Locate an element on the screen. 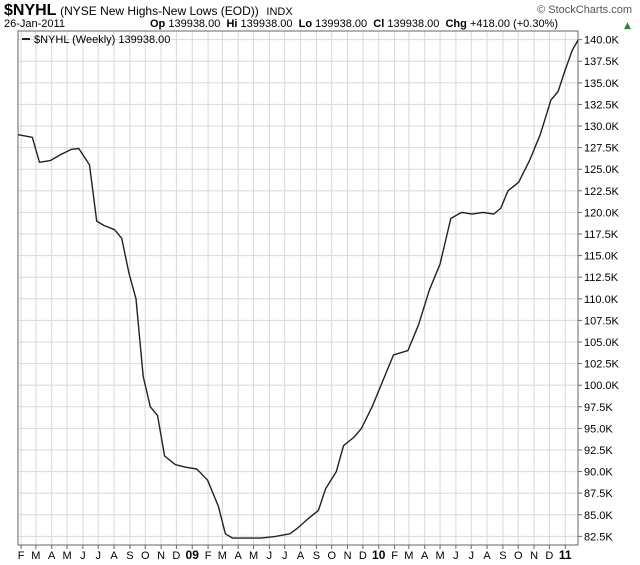  date-label: 26-Jan-2011 is located at coordinates (34, 24).